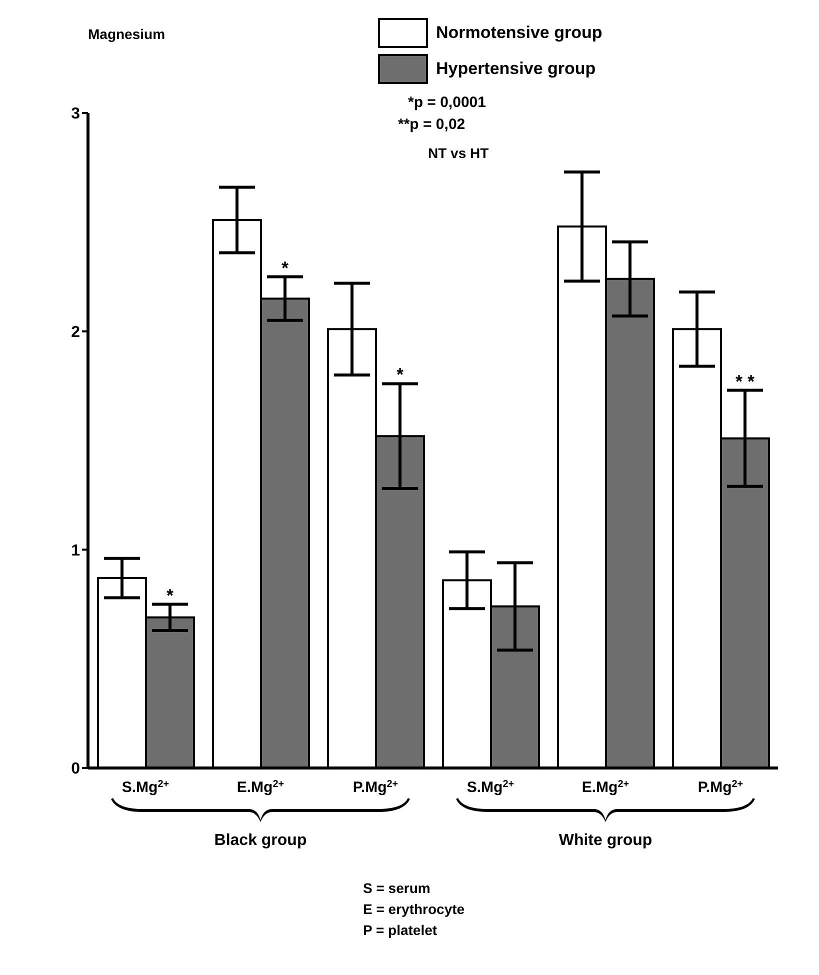 The width and height of the screenshot is (819, 975). I want to click on text: E = erythrocyte, so click(414, 909).